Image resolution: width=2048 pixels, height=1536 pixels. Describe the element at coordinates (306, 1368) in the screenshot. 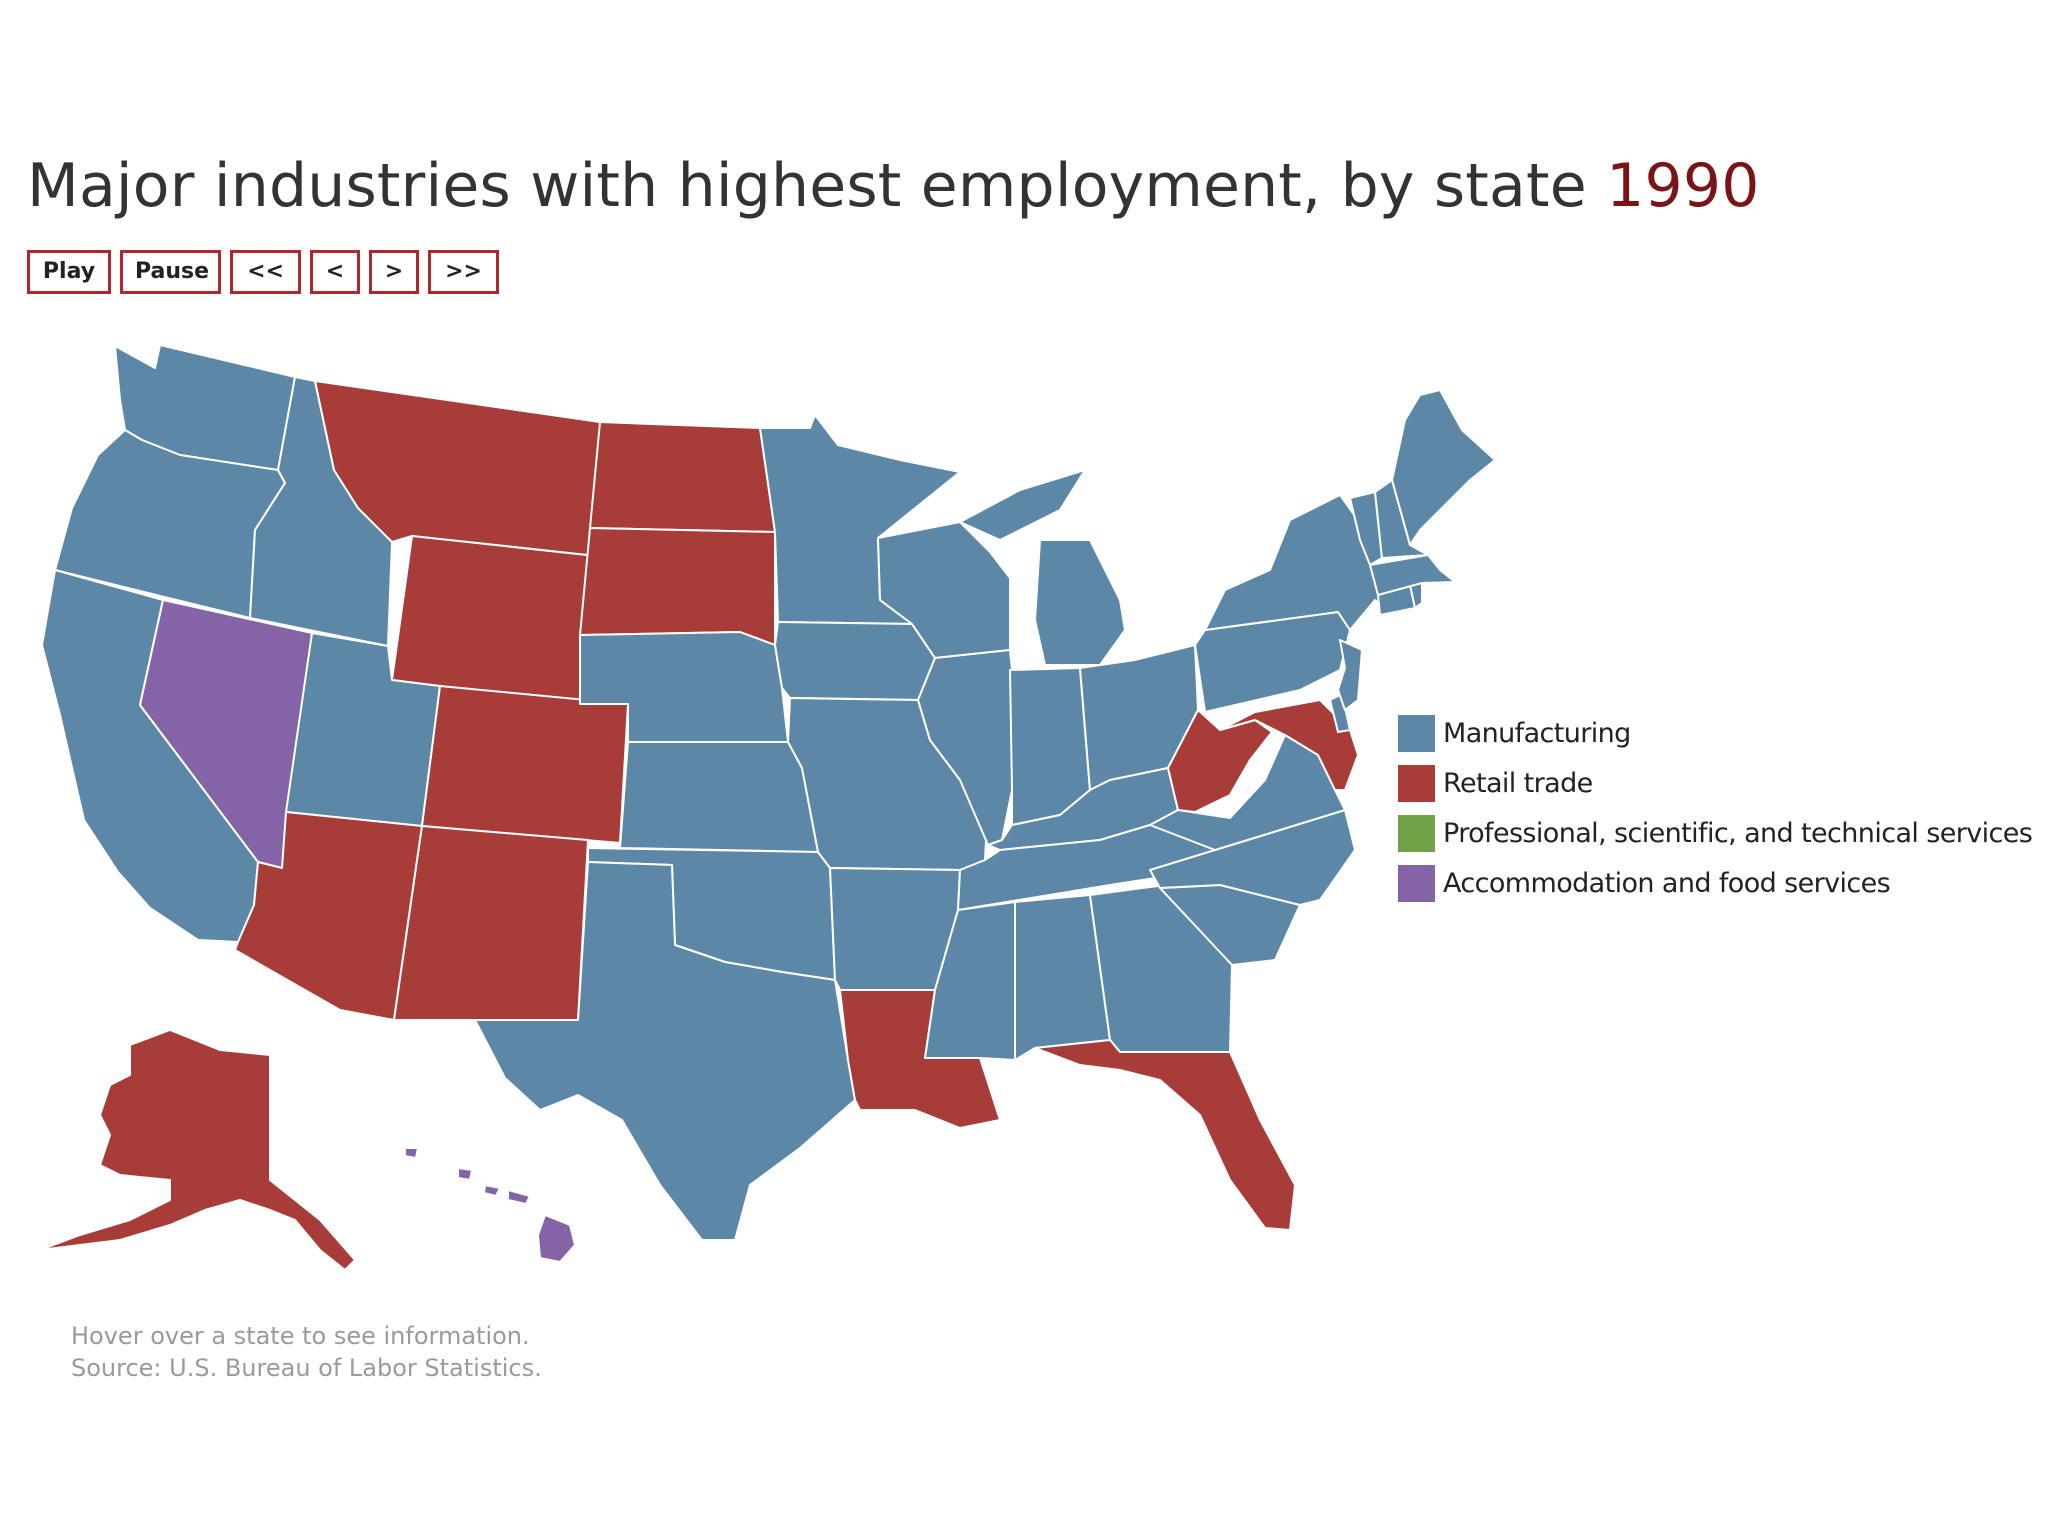

I see `source-note: Source: U.S. Bureau of Labor Statistics.` at that location.